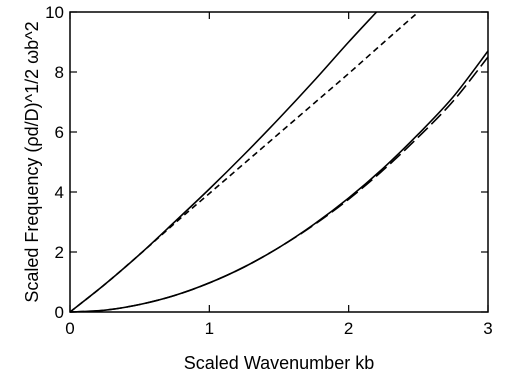 The height and width of the screenshot is (377, 505). I want to click on x-tick-label: 3, so click(487, 328).